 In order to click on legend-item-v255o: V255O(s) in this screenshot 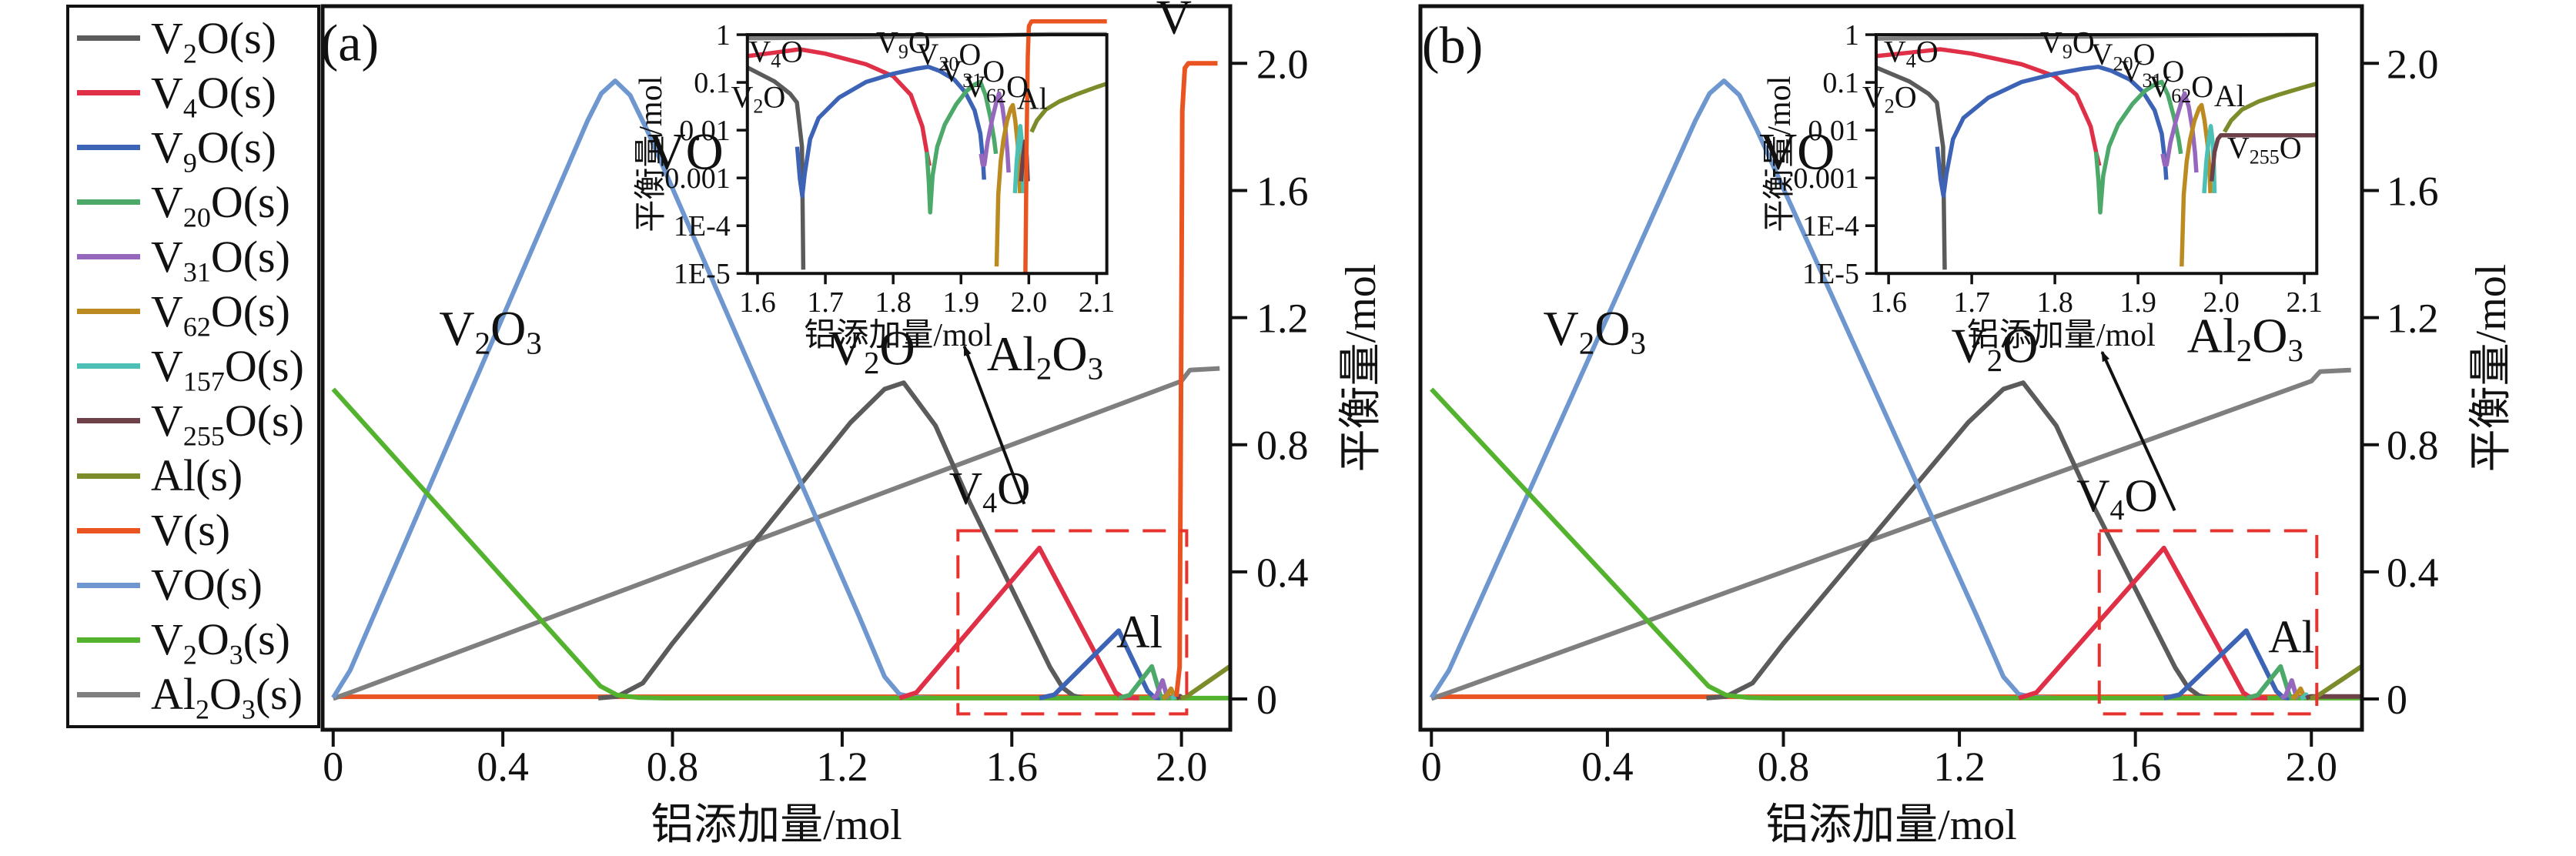, I will do `click(197, 424)`.